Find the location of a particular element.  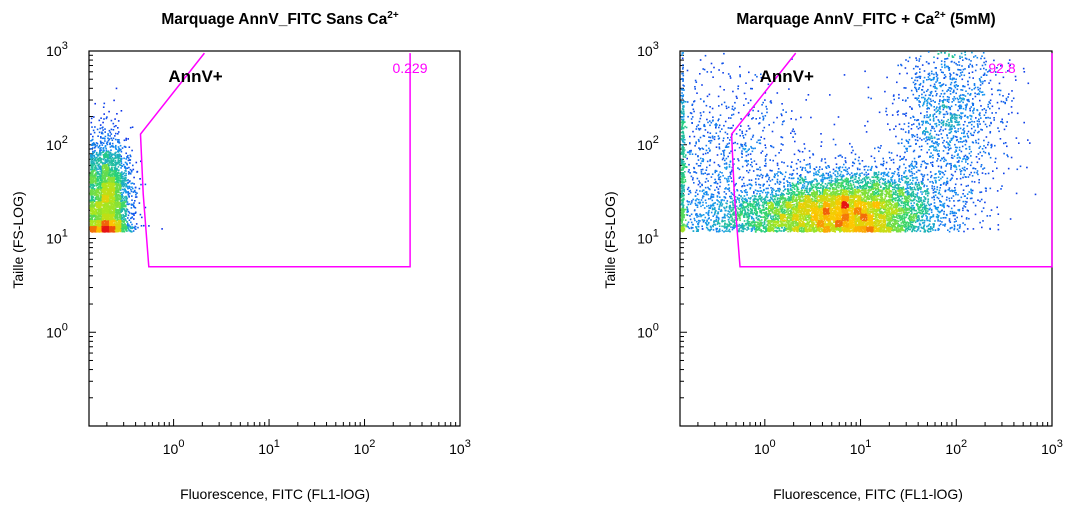

y-tick-label: 102 is located at coordinates (648, 143).